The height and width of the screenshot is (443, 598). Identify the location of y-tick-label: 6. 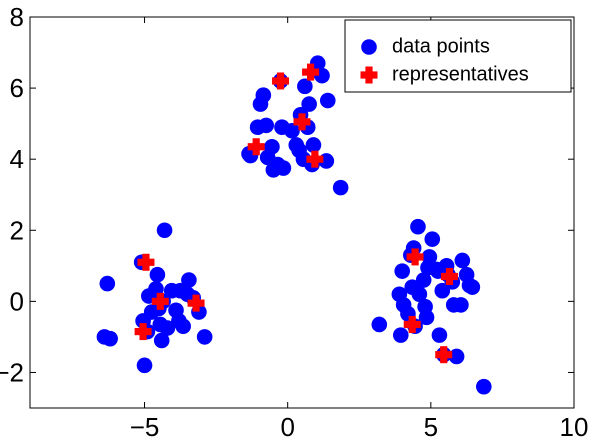
(17, 88).